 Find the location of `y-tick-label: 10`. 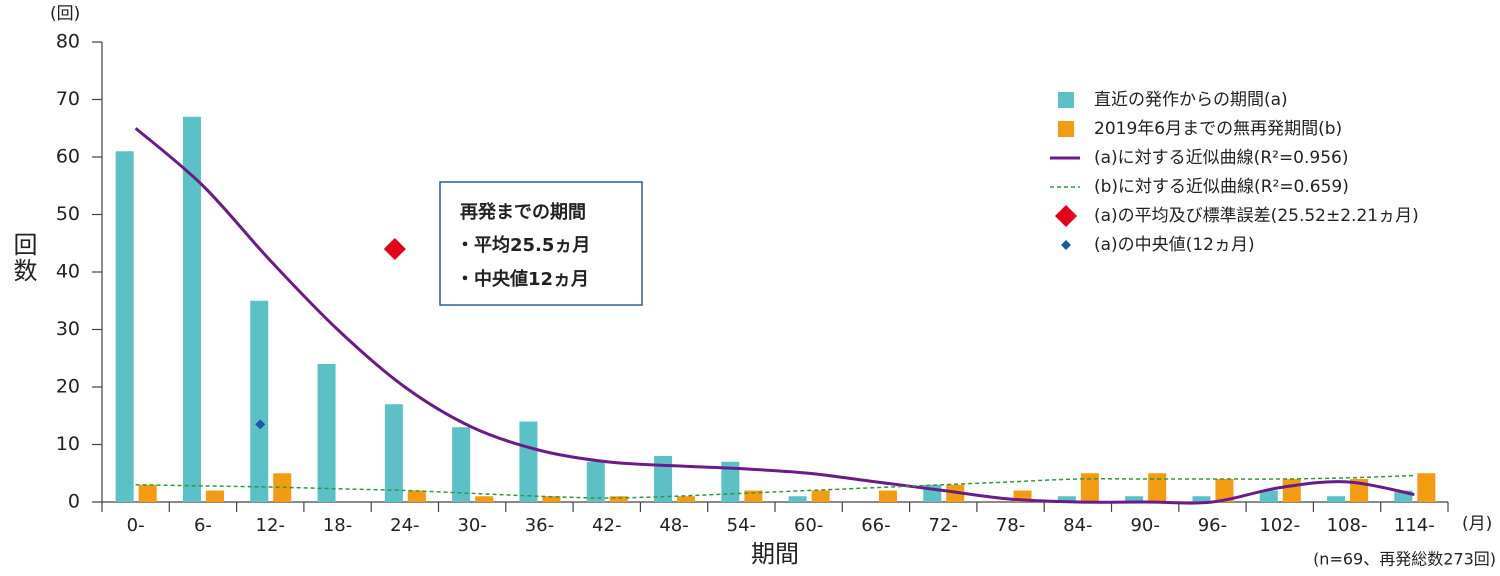

y-tick-label: 10 is located at coordinates (68, 444).